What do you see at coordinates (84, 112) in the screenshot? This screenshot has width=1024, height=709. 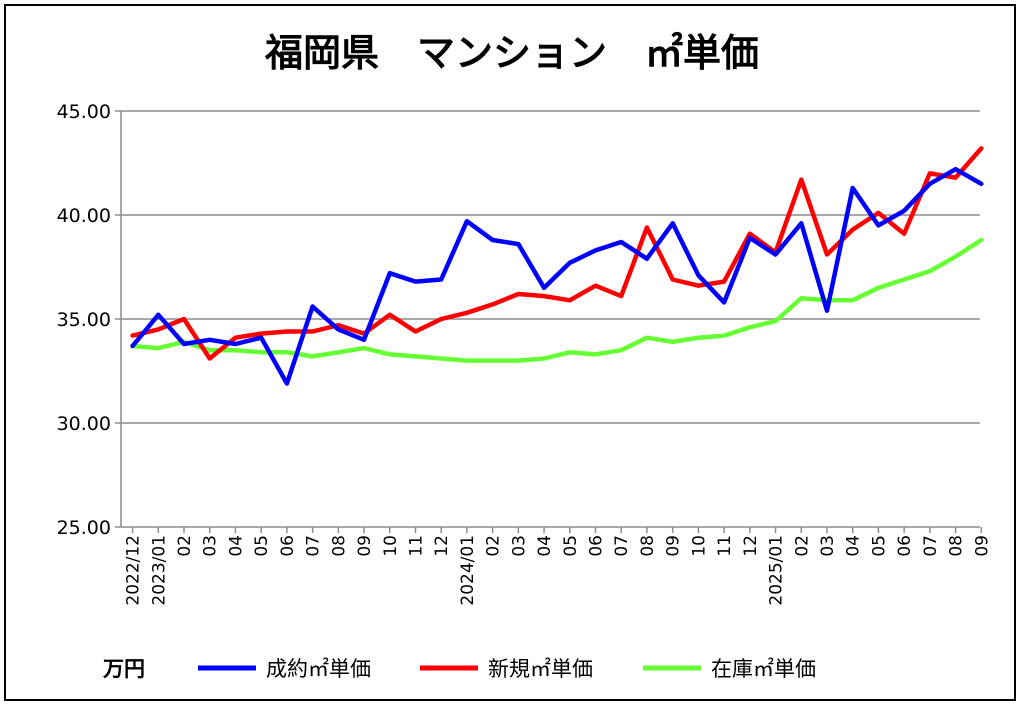 I see `y-tick-label: 45.00` at bounding box center [84, 112].